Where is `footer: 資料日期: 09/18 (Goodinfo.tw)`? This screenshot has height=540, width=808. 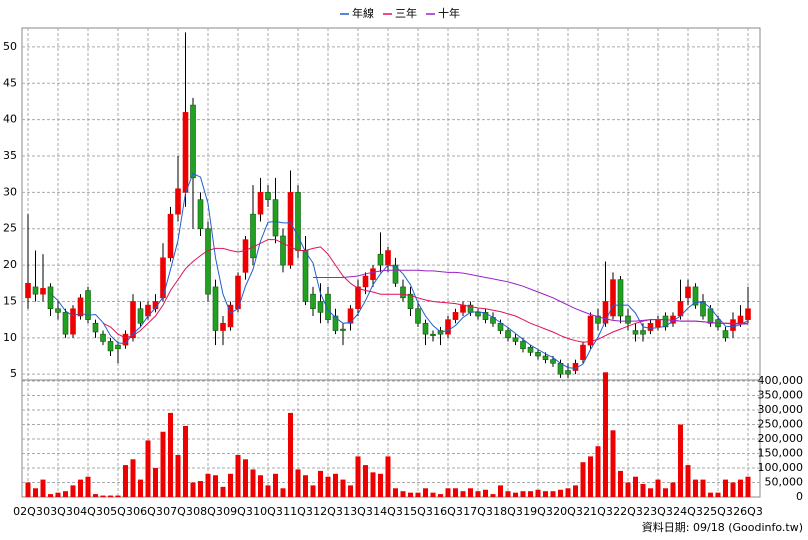 footer: 資料日期: 09/18 (Goodinfo.tw) is located at coordinates (722, 527).